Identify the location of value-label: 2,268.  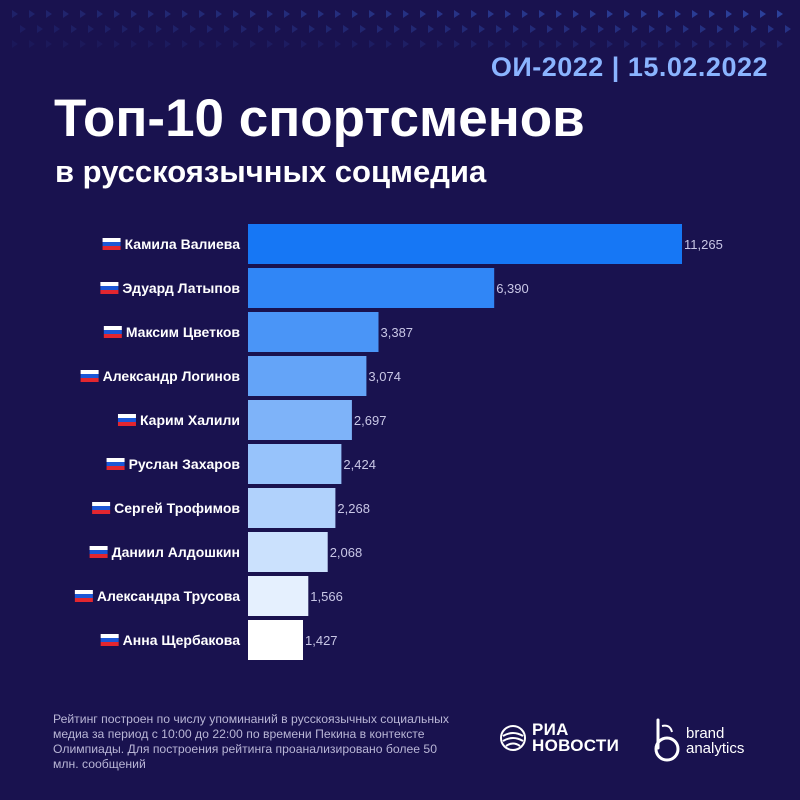
(353, 508).